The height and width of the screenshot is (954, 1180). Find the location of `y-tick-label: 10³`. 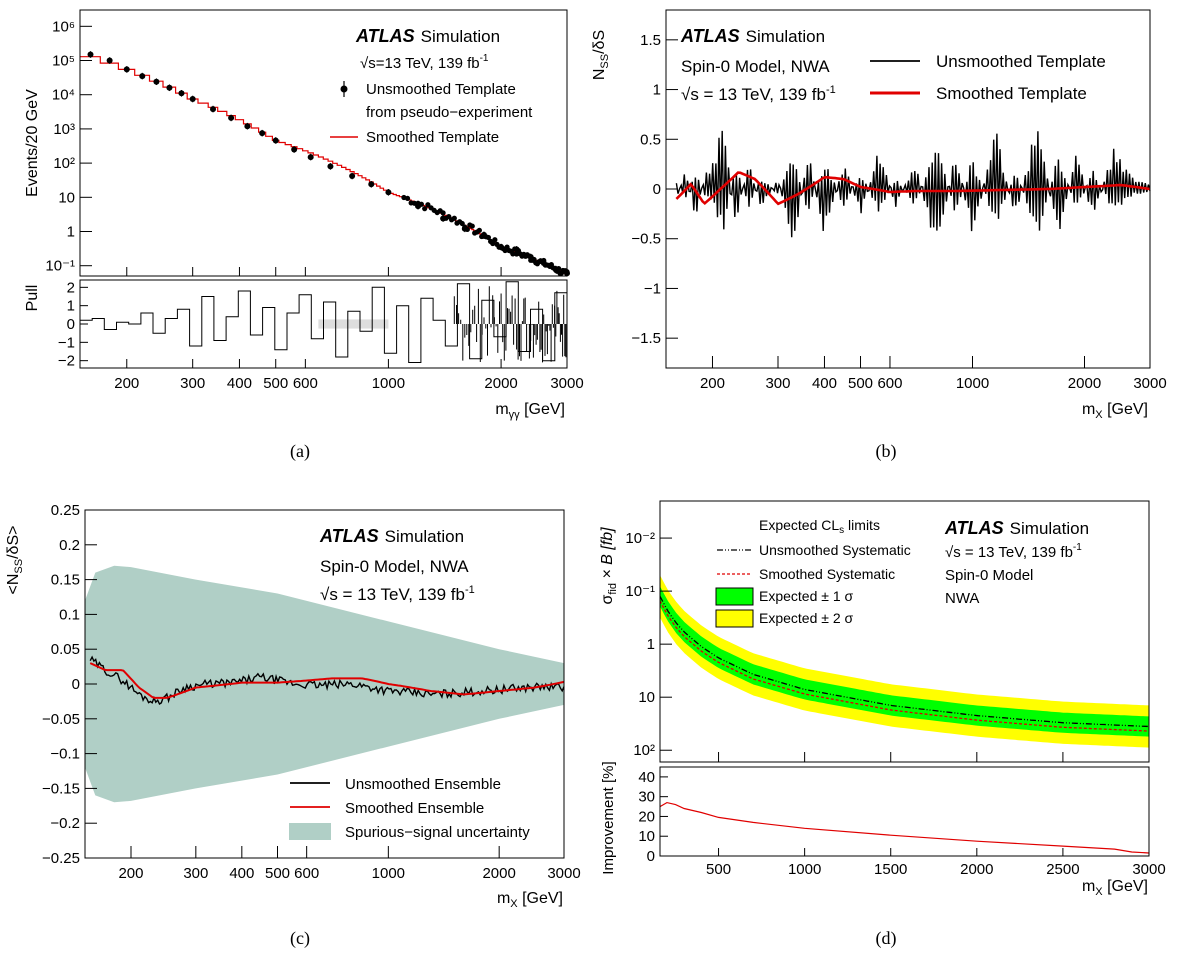

y-tick-label: 10³ is located at coordinates (64, 129).